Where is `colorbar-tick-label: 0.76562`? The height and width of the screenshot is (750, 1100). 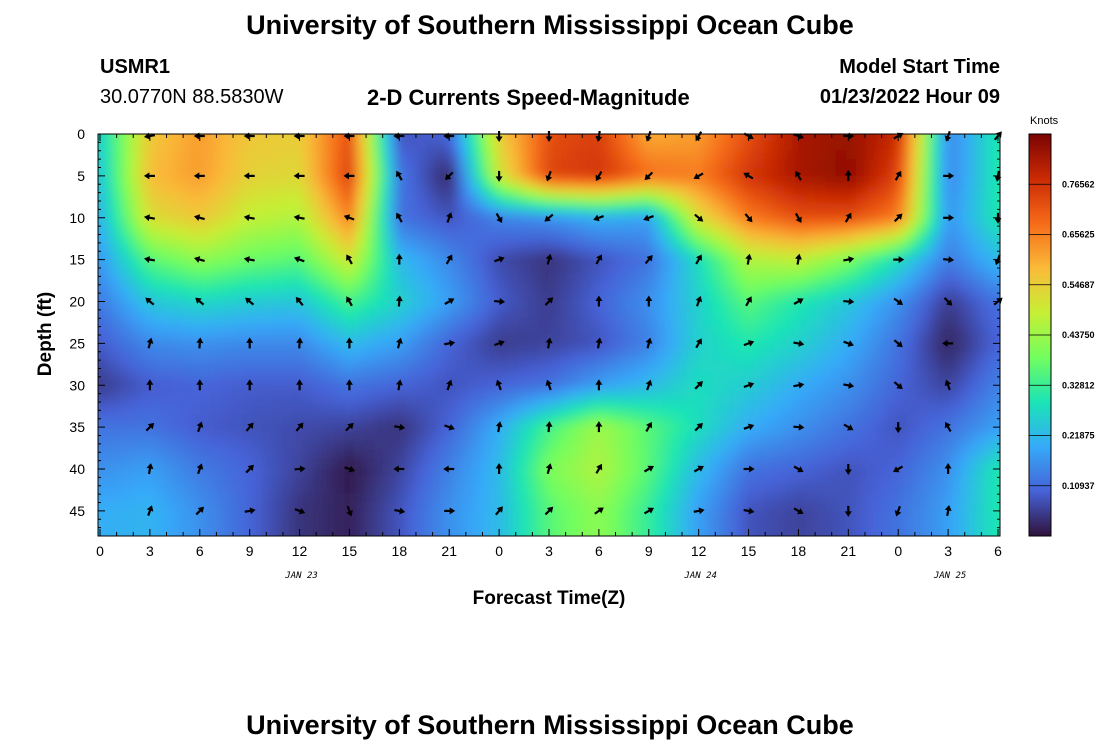
colorbar-tick-label: 0.76562 is located at coordinates (1078, 184).